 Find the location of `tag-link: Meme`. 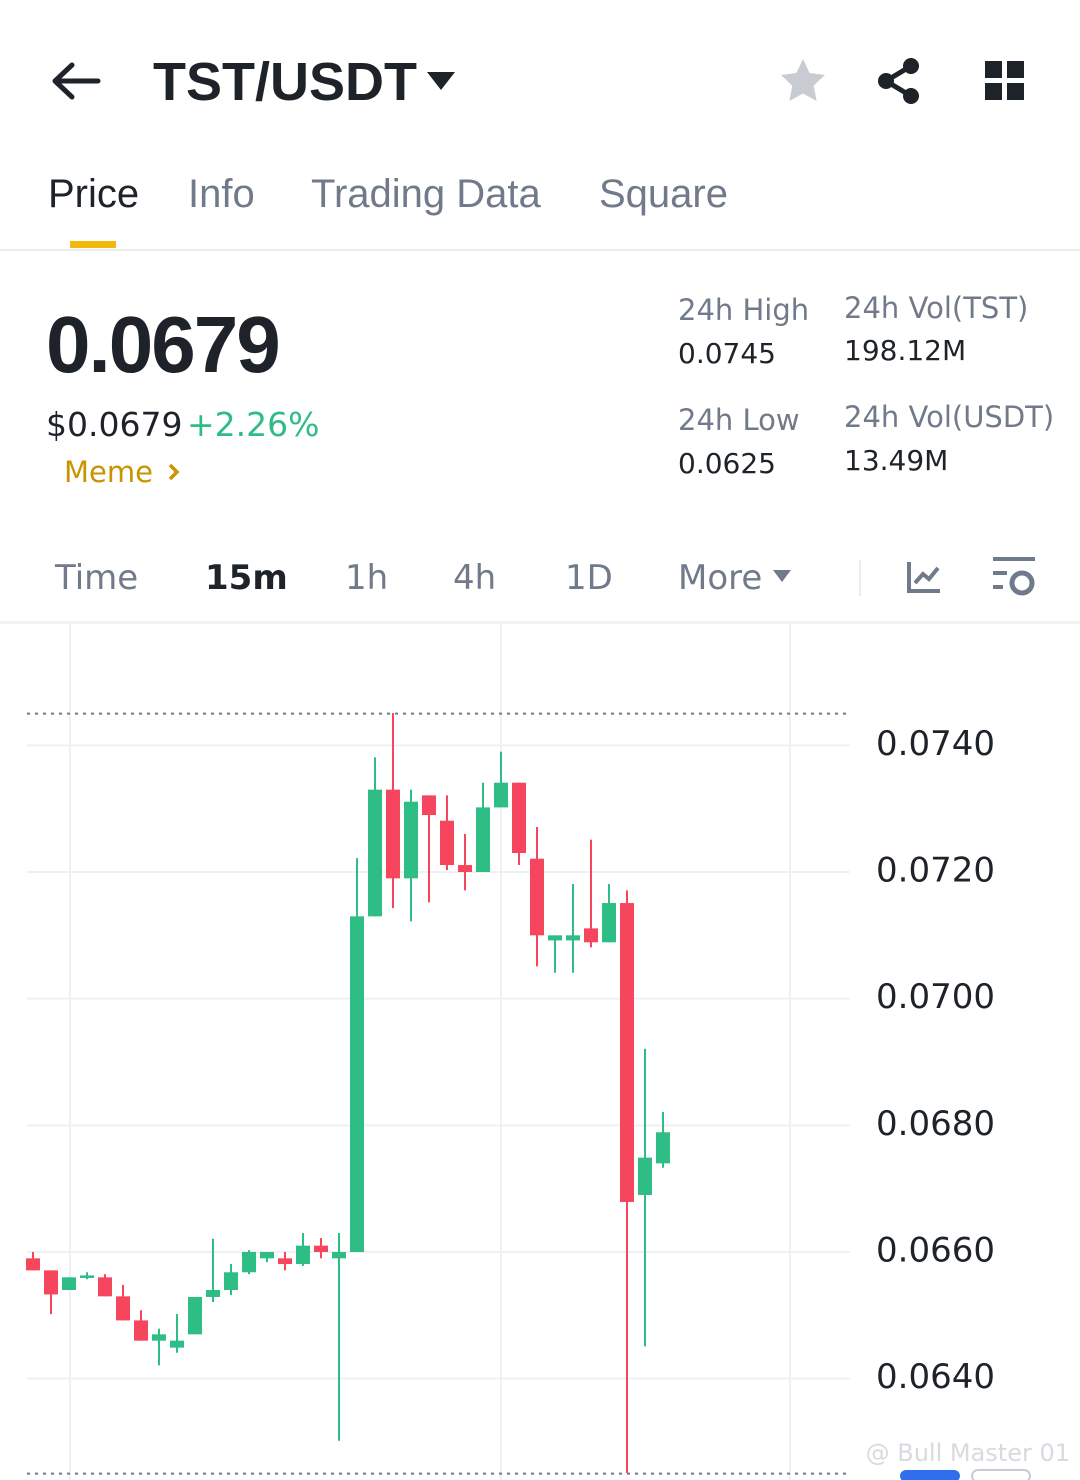

tag-link: Meme is located at coordinates (108, 472).